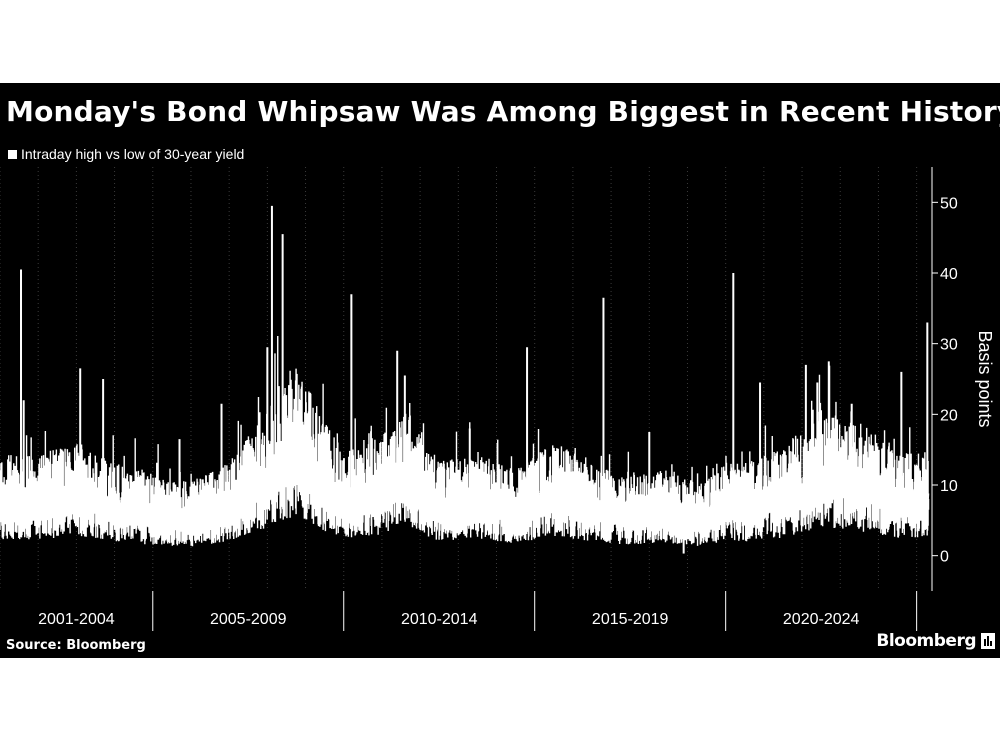  I want to click on x-period-label: 2015-2019, so click(630, 619).